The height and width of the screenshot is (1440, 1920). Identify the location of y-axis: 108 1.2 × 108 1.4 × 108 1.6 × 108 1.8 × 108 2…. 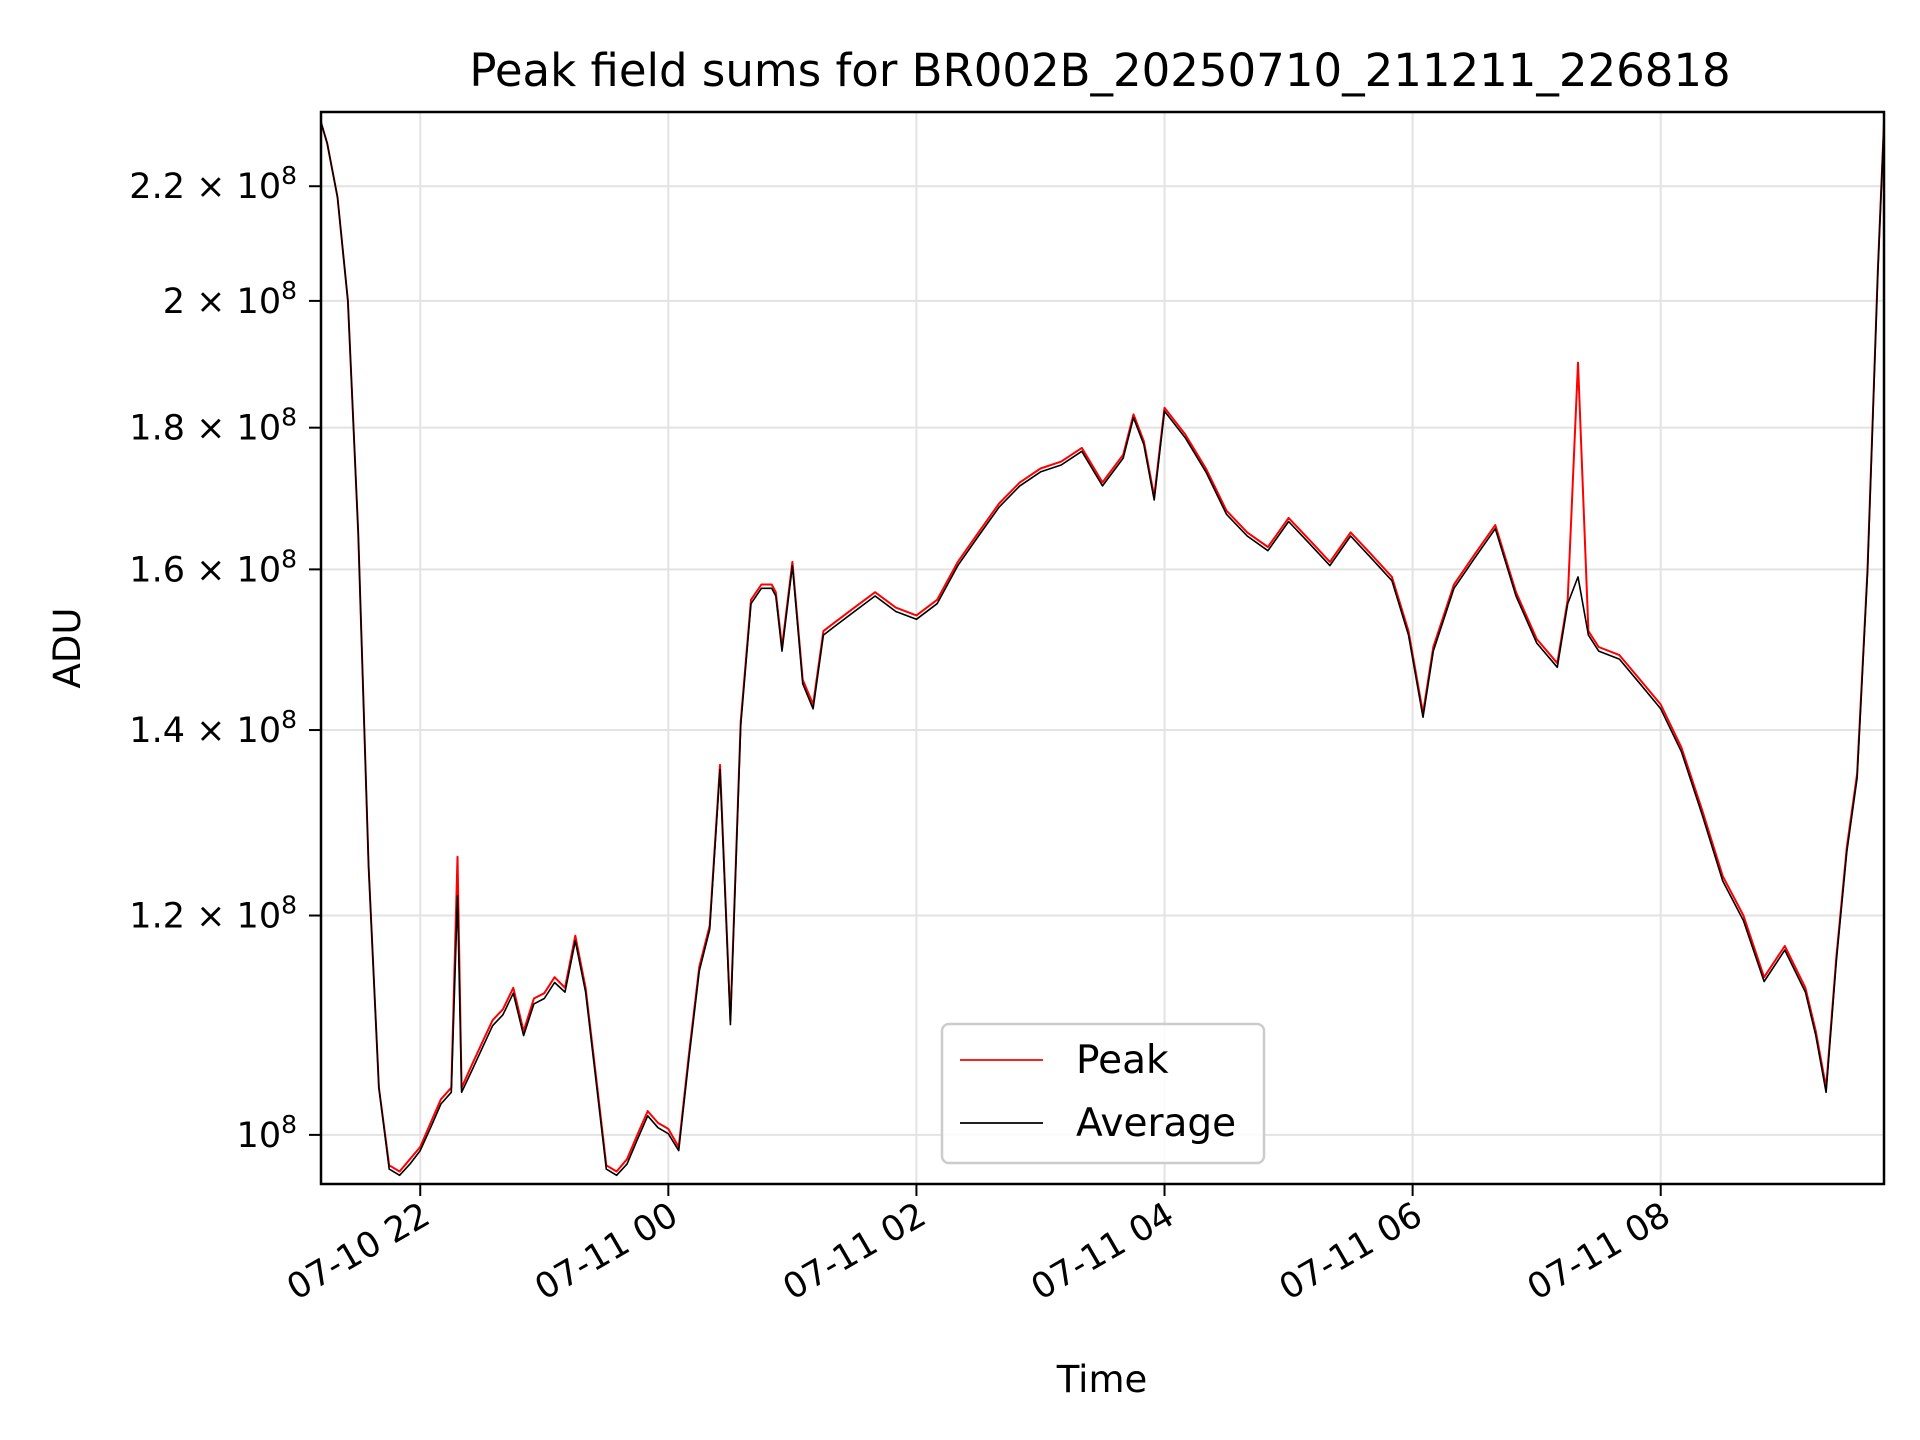
(225, 658).